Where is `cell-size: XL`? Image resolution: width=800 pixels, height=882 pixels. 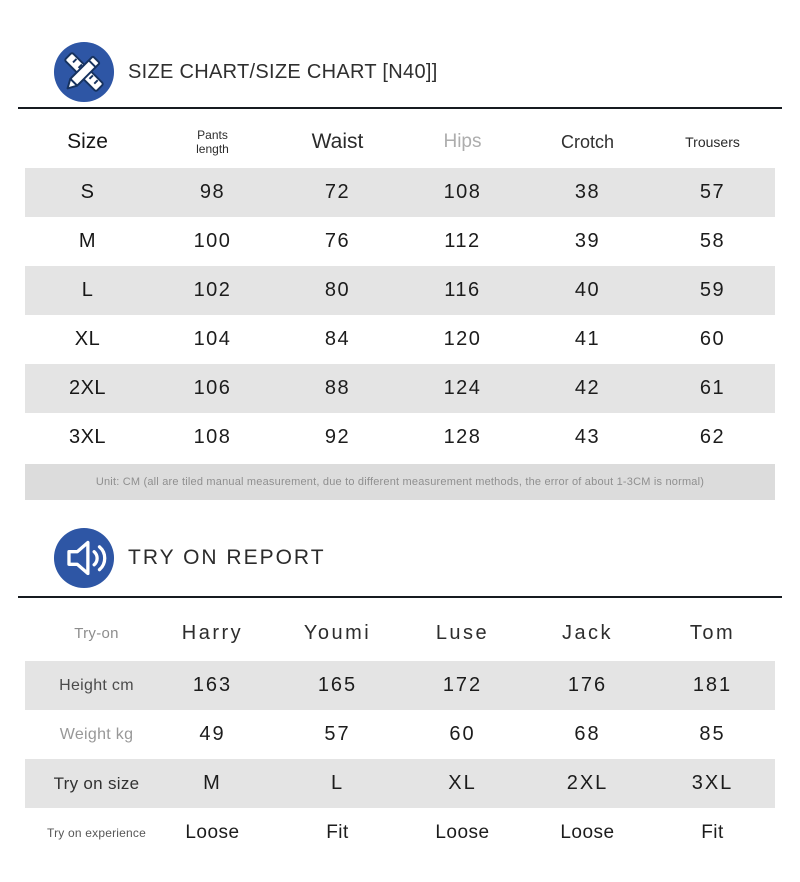 cell-size: XL is located at coordinates (87, 339).